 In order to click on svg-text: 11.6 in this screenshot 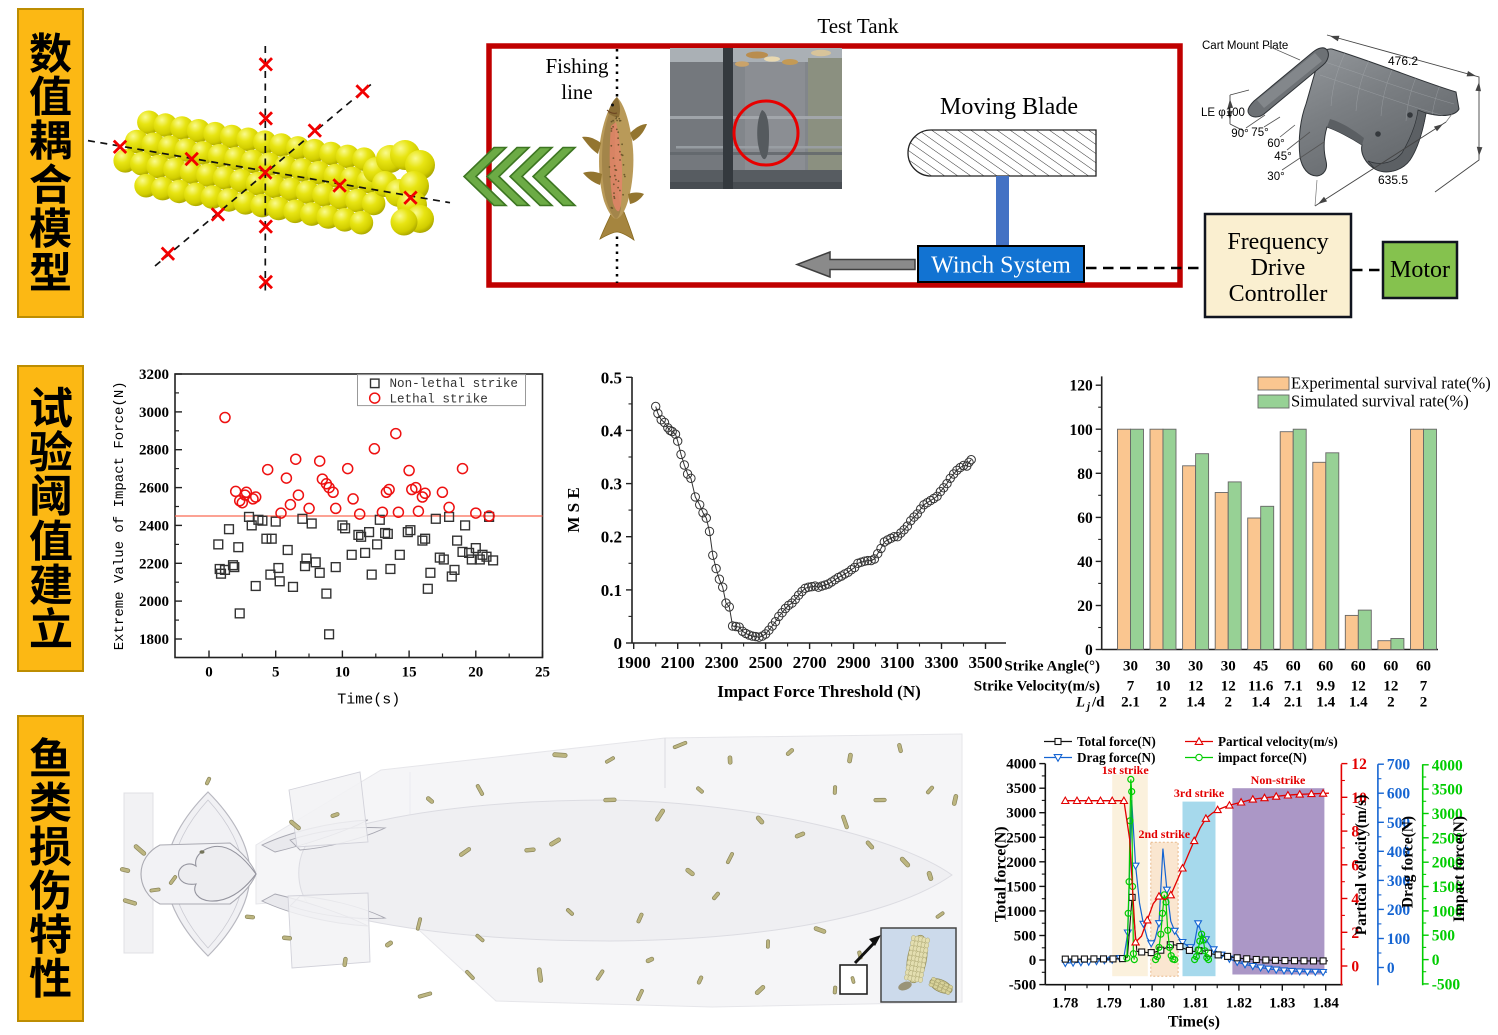, I will do `click(1261, 687)`.